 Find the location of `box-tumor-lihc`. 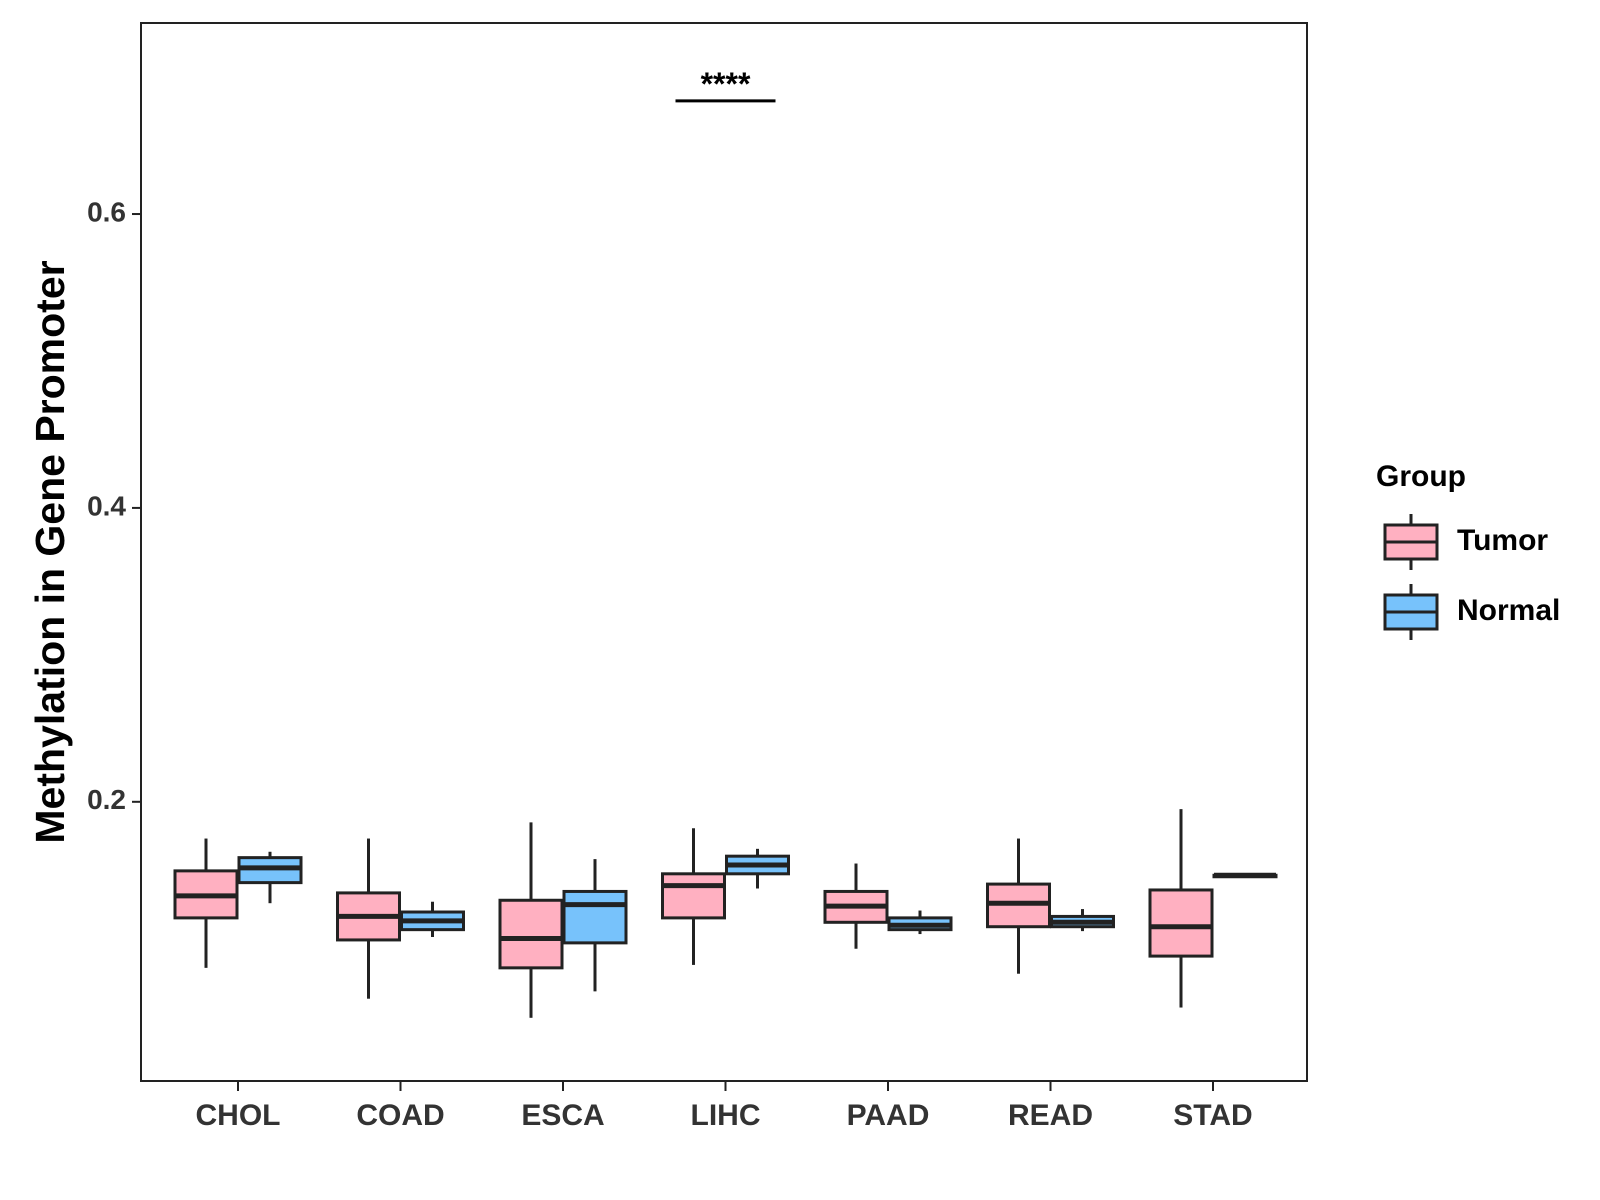

box-tumor-lihc is located at coordinates (693, 896).